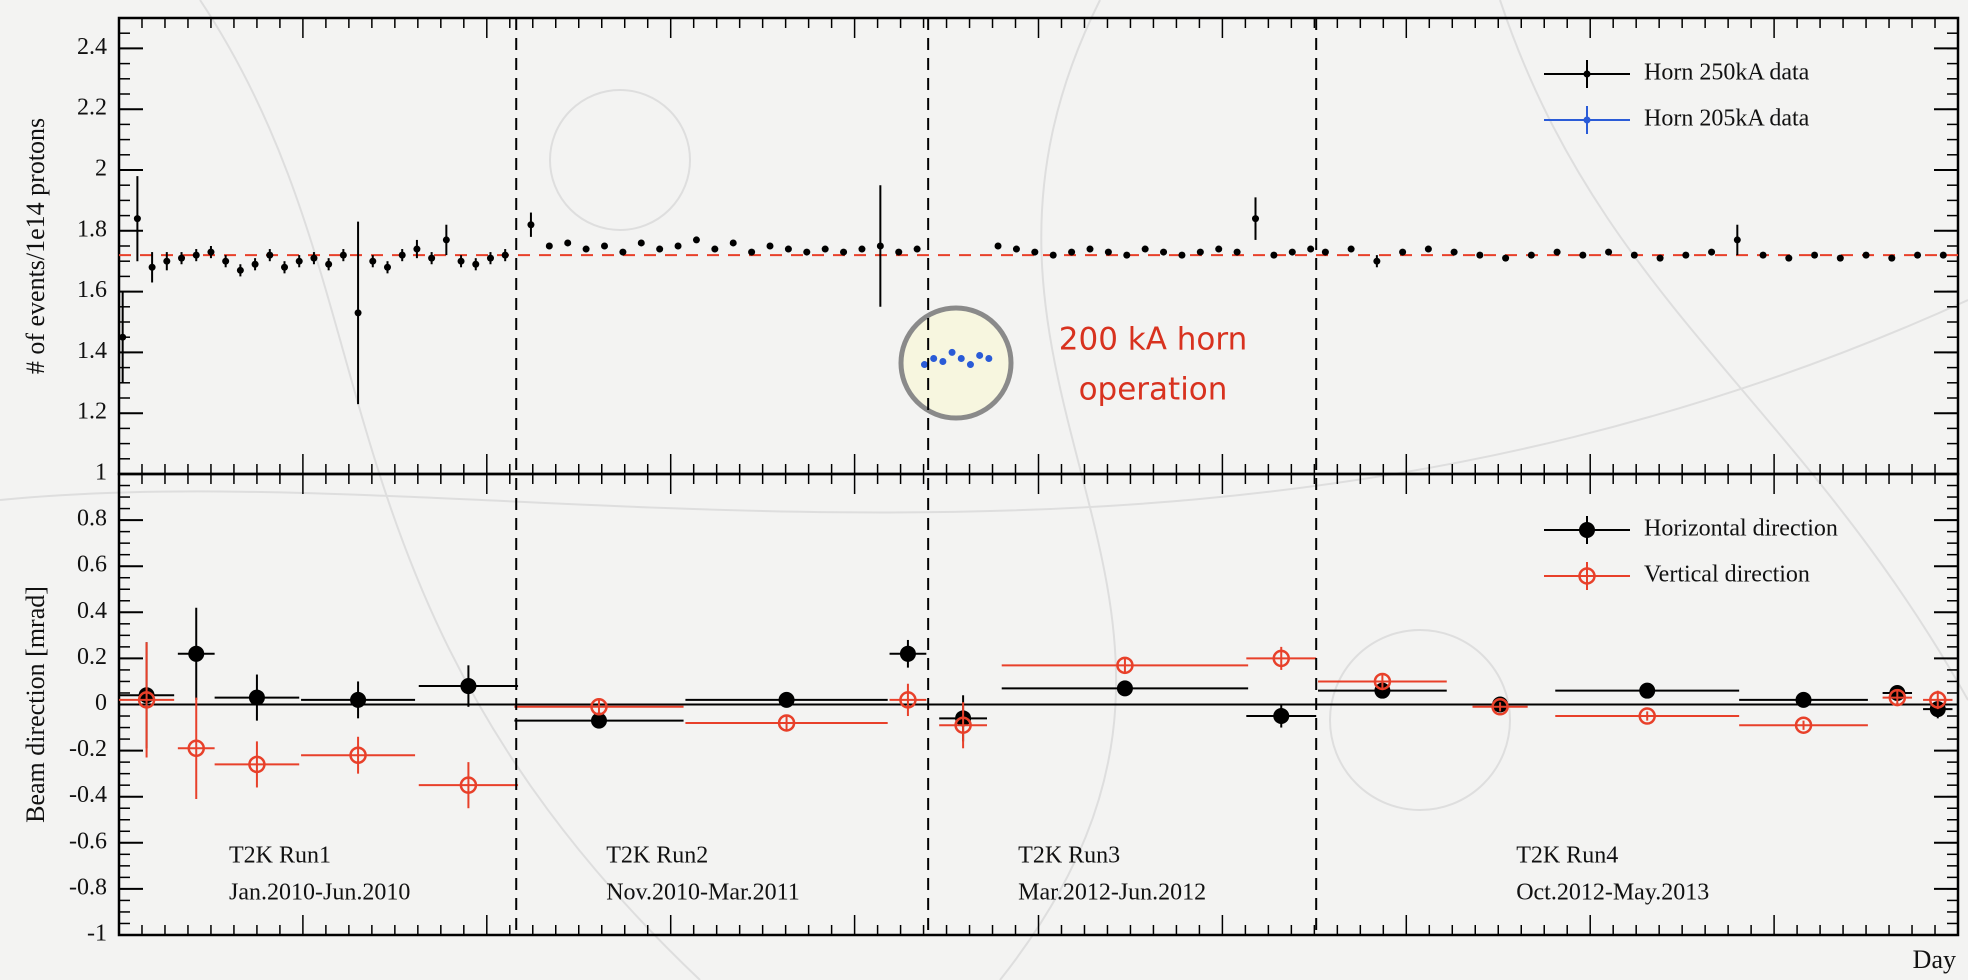  What do you see at coordinates (92, 519) in the screenshot?
I see `y-tick-label: 0.8` at bounding box center [92, 519].